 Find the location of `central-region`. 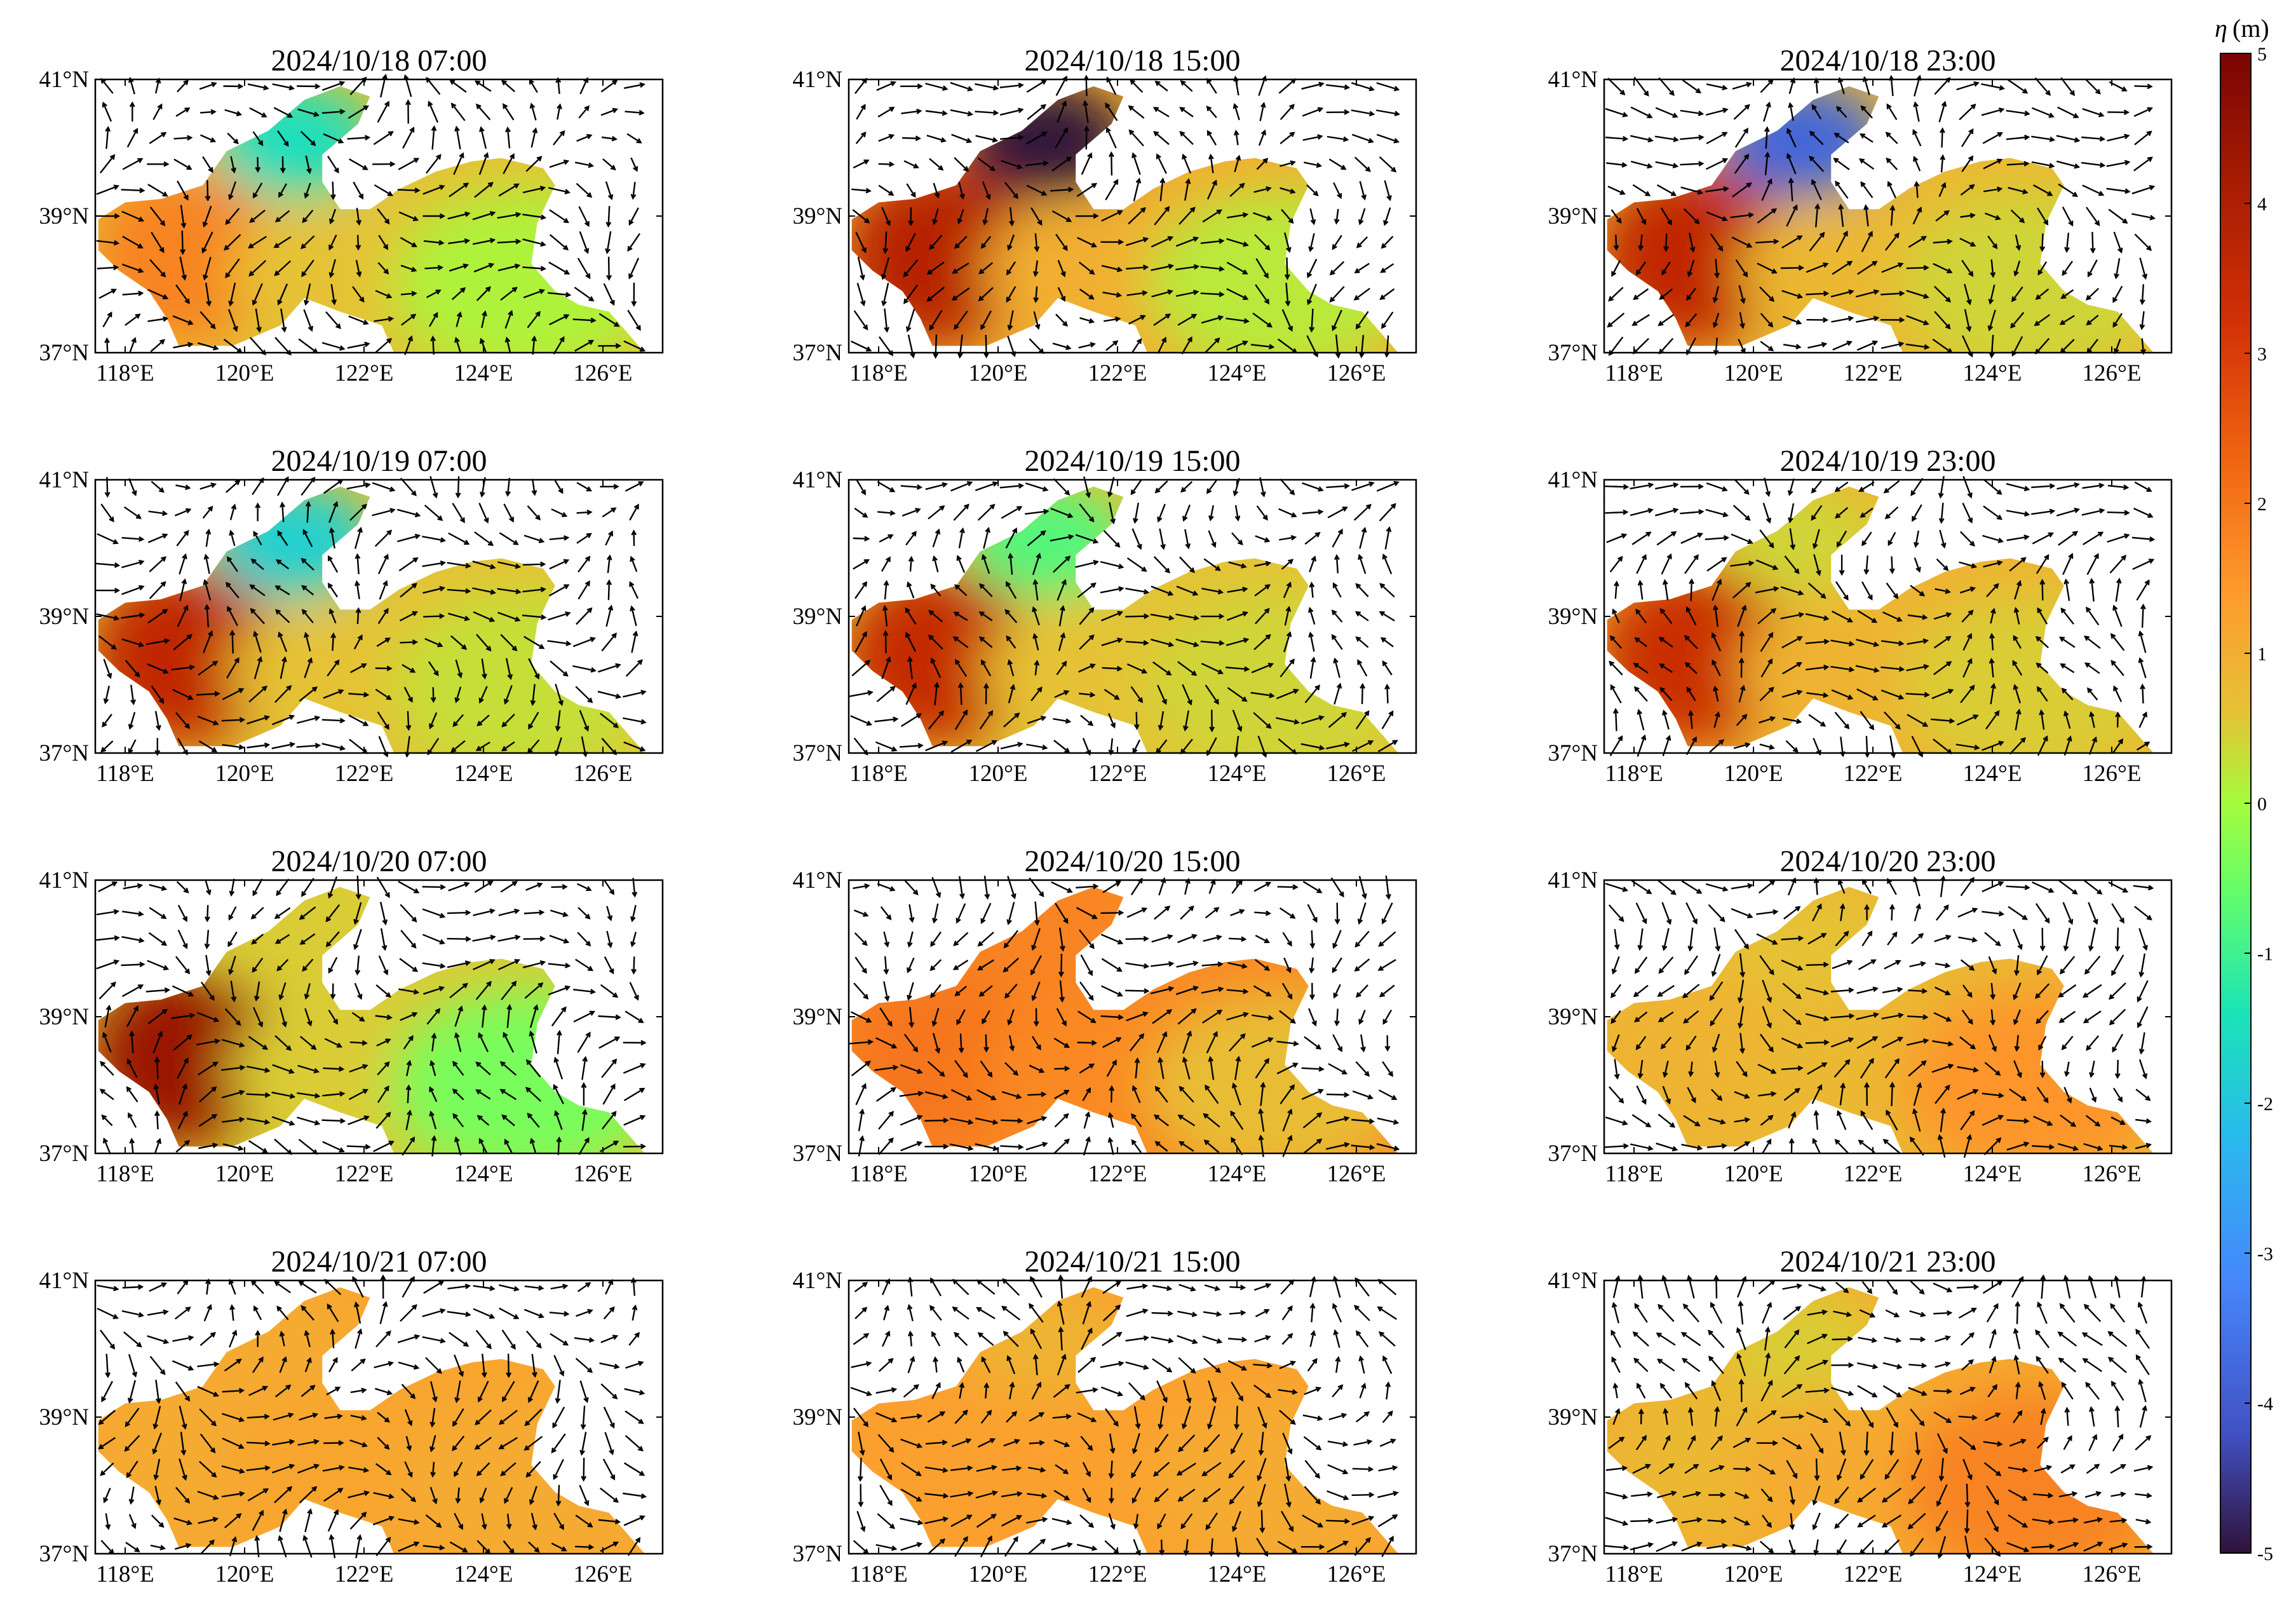

central-region is located at coordinates (1058, 671).